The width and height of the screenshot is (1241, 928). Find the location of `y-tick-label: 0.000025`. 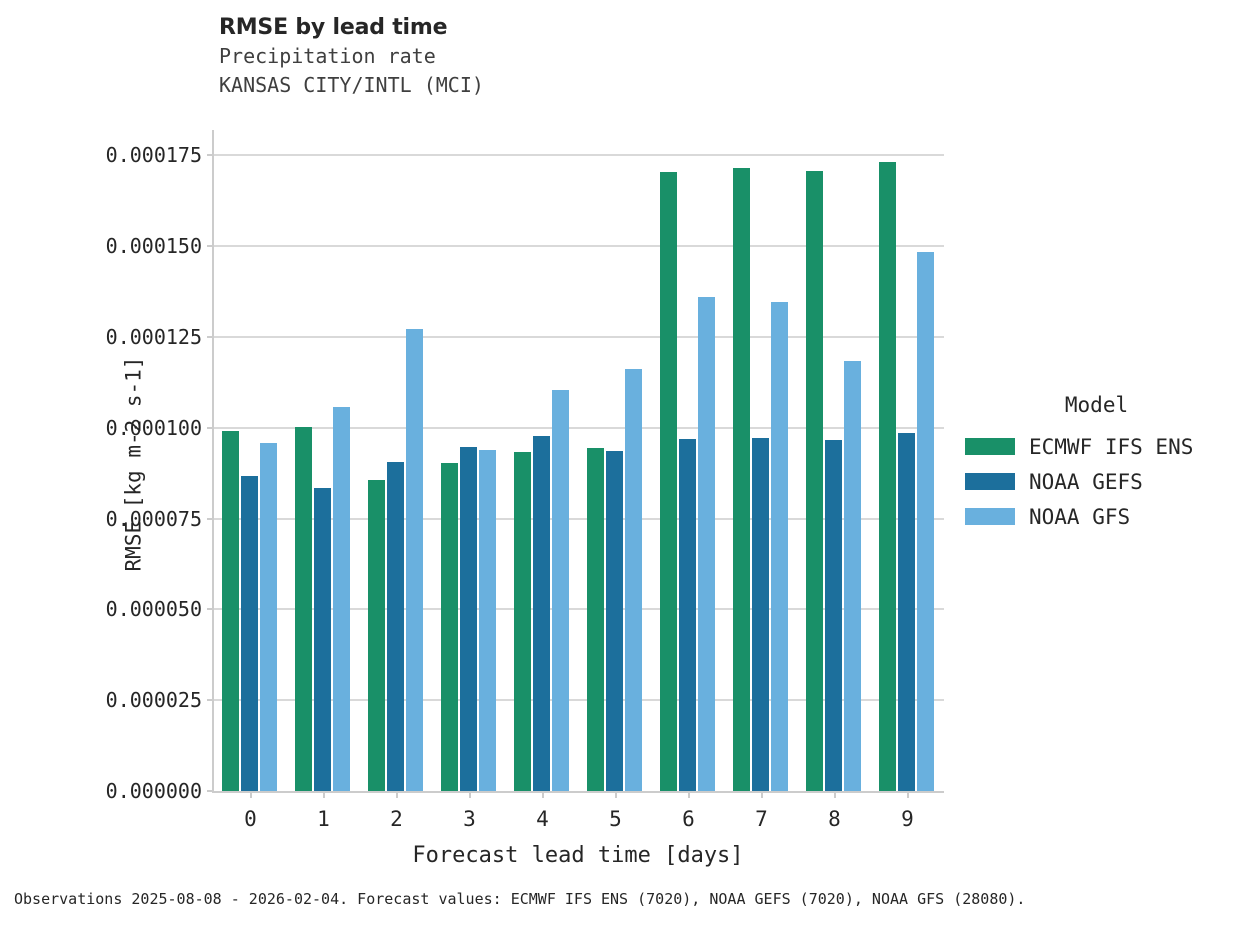

y-tick-label: 0.000025 is located at coordinates (153, 700).